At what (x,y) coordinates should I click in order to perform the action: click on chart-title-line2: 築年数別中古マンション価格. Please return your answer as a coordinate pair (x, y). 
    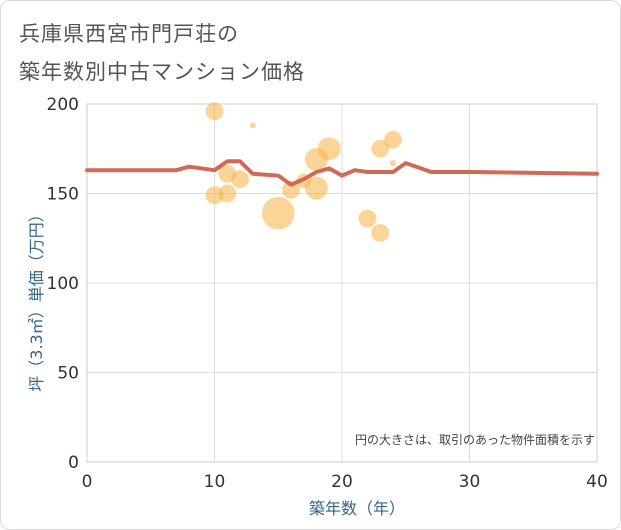
    Looking at the image, I should click on (162, 72).